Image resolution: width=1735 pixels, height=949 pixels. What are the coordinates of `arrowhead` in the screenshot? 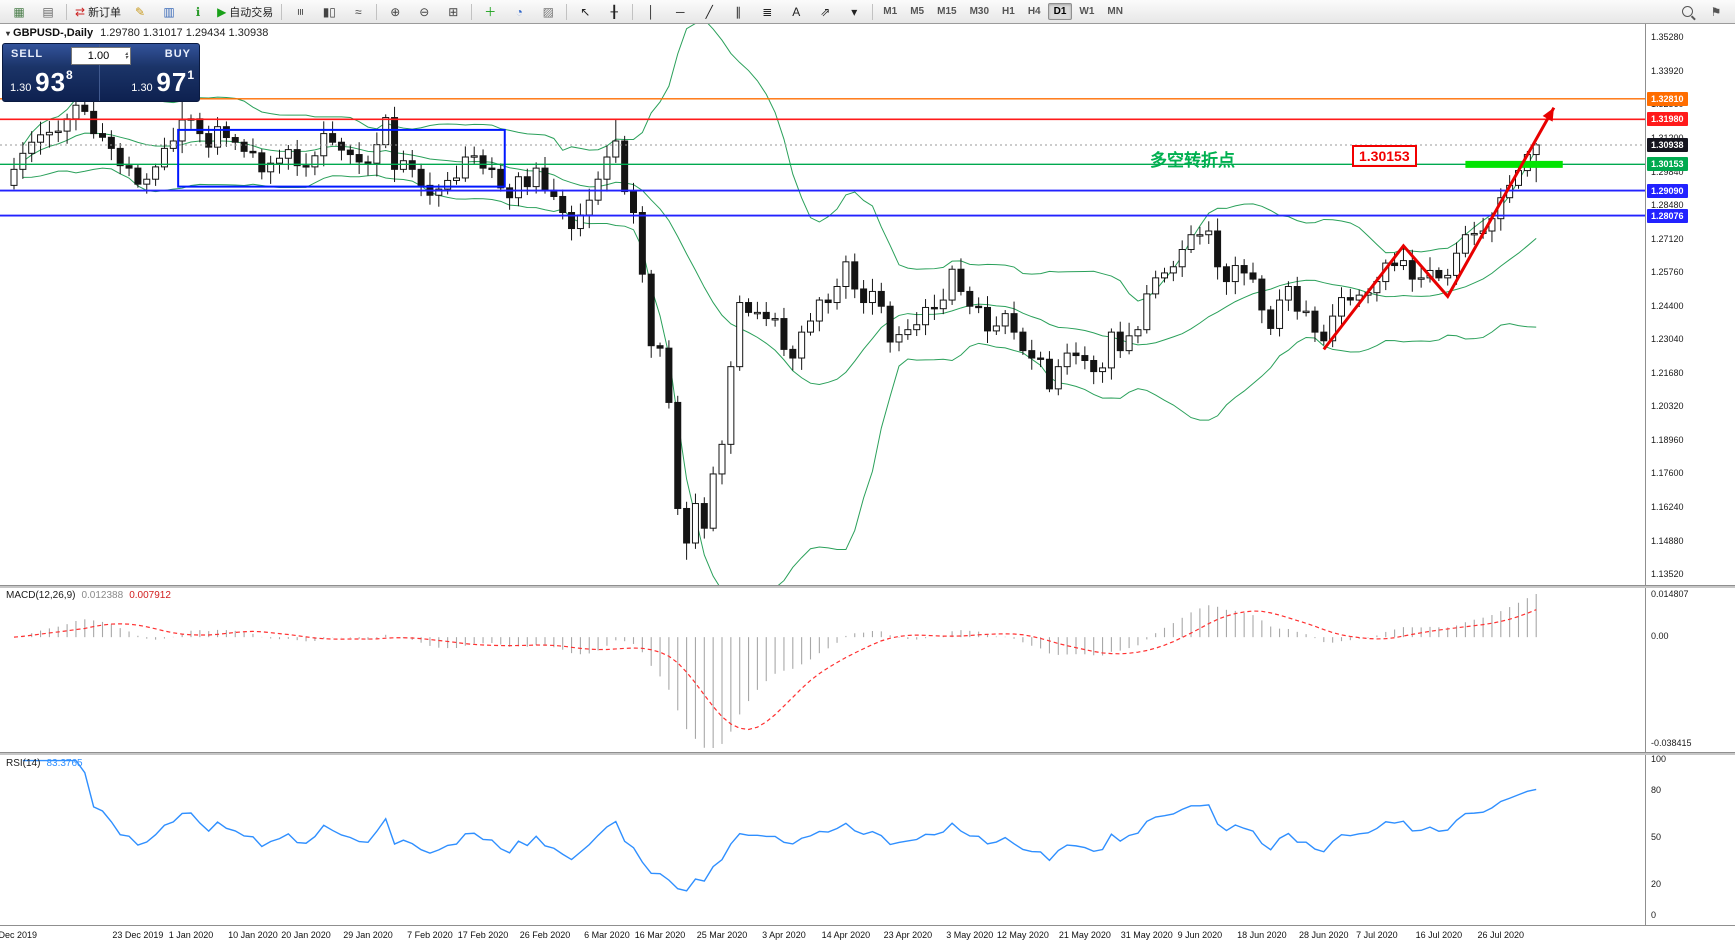 It's located at (1548, 114).